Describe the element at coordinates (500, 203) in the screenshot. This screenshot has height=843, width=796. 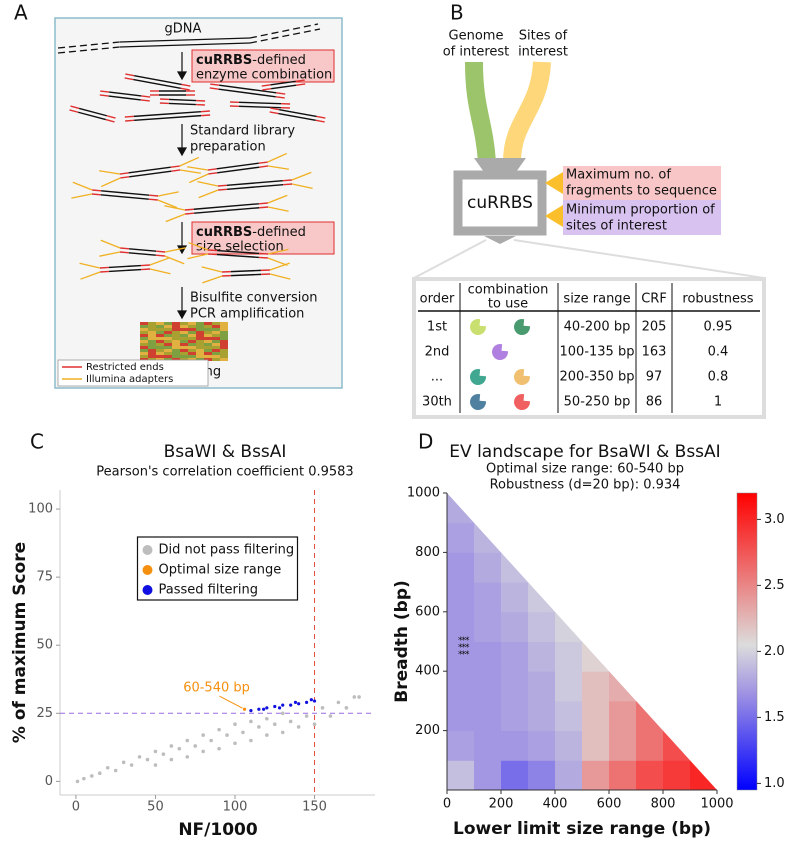
I see `tool-box` at that location.